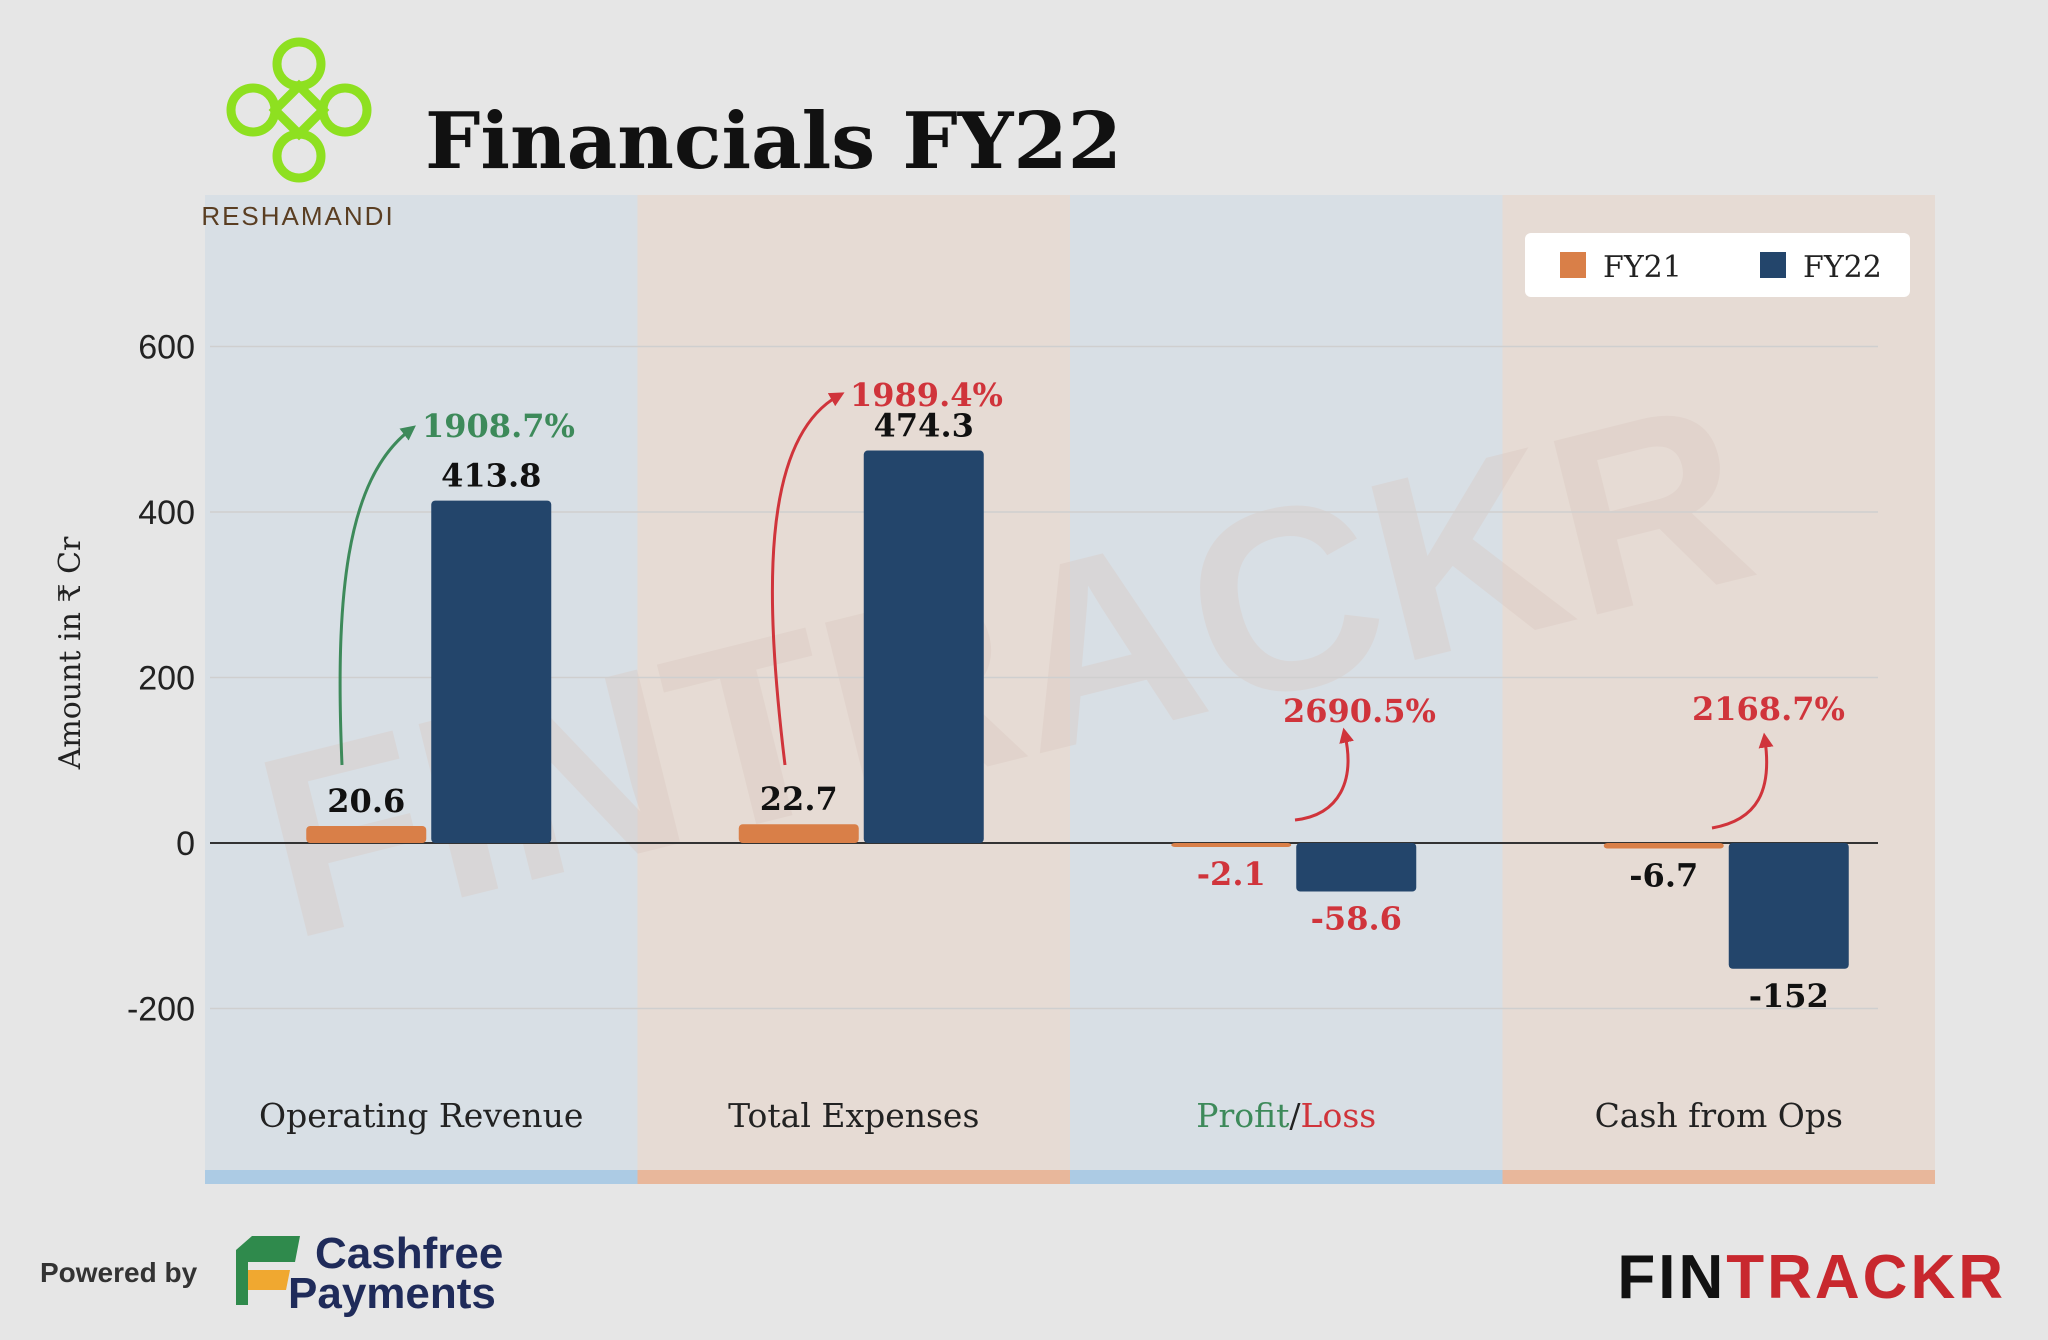  What do you see at coordinates (297, 216) in the screenshot?
I see `company-name: RESHAMANDI` at bounding box center [297, 216].